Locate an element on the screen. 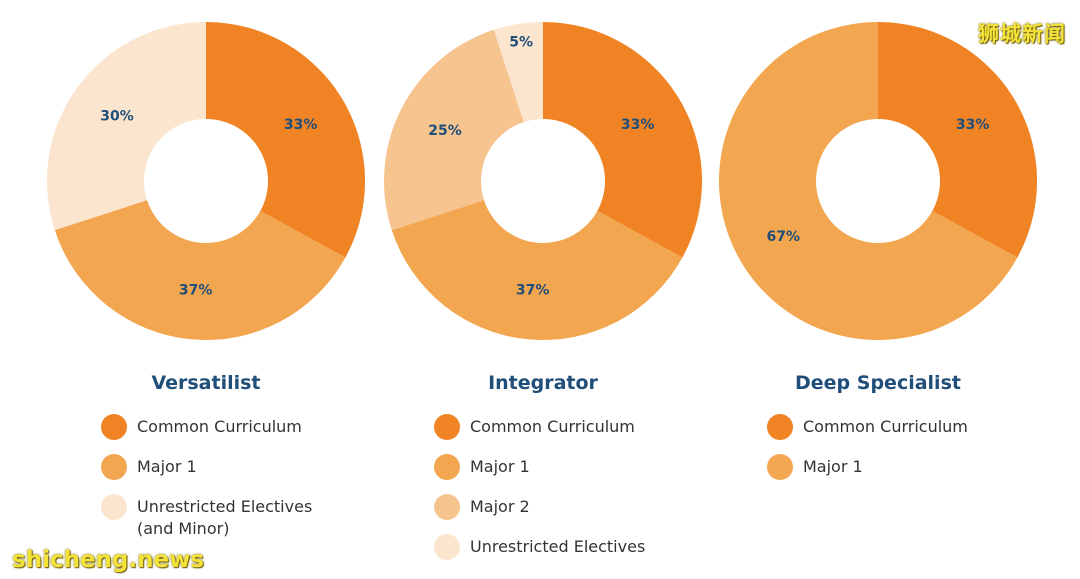  deep-specialist-data-label: 33% is located at coordinates (973, 125).